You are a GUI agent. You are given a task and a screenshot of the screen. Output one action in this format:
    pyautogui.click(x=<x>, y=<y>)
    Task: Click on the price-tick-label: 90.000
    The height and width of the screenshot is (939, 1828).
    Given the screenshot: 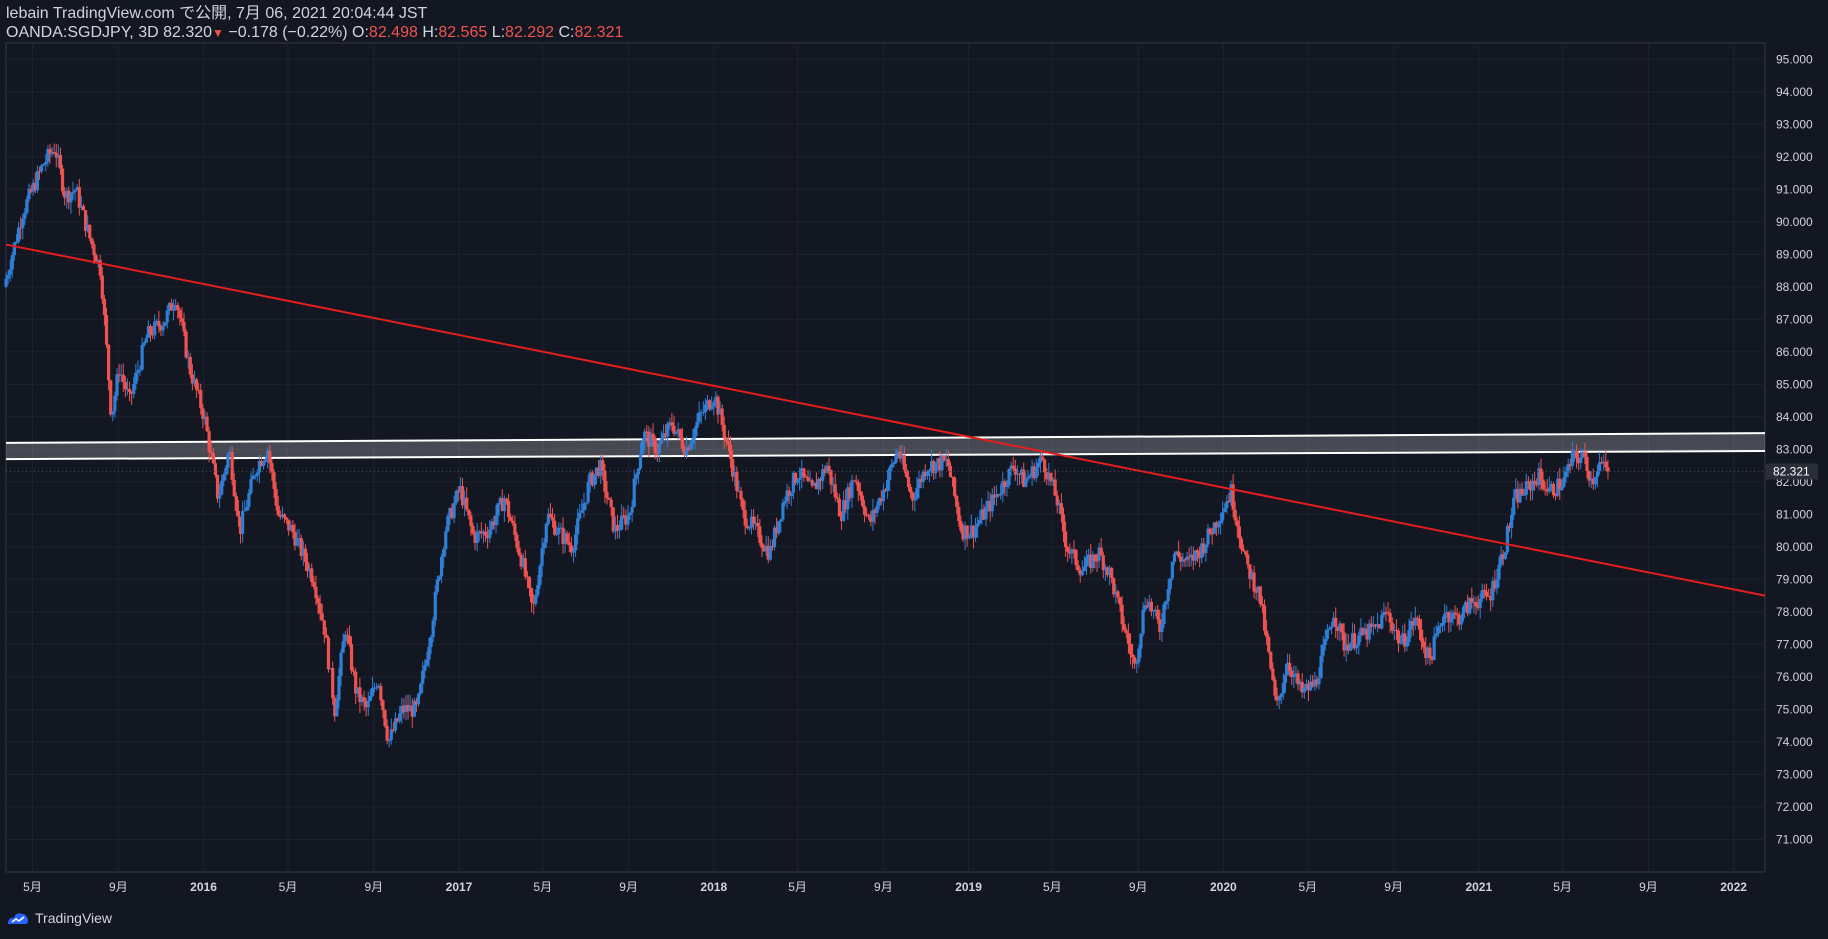 What is the action you would take?
    pyautogui.click(x=1794, y=222)
    